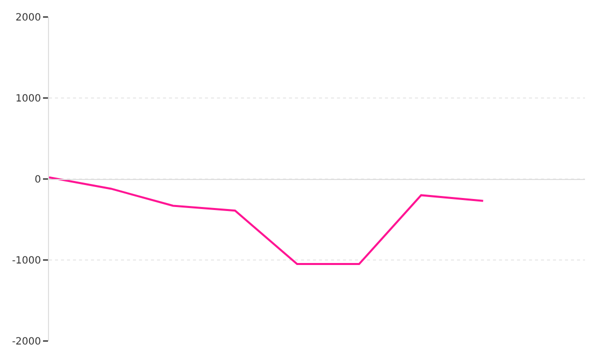 The height and width of the screenshot is (360, 600). Describe the element at coordinates (37, 180) in the screenshot. I see `y-tick-label: 0` at that location.